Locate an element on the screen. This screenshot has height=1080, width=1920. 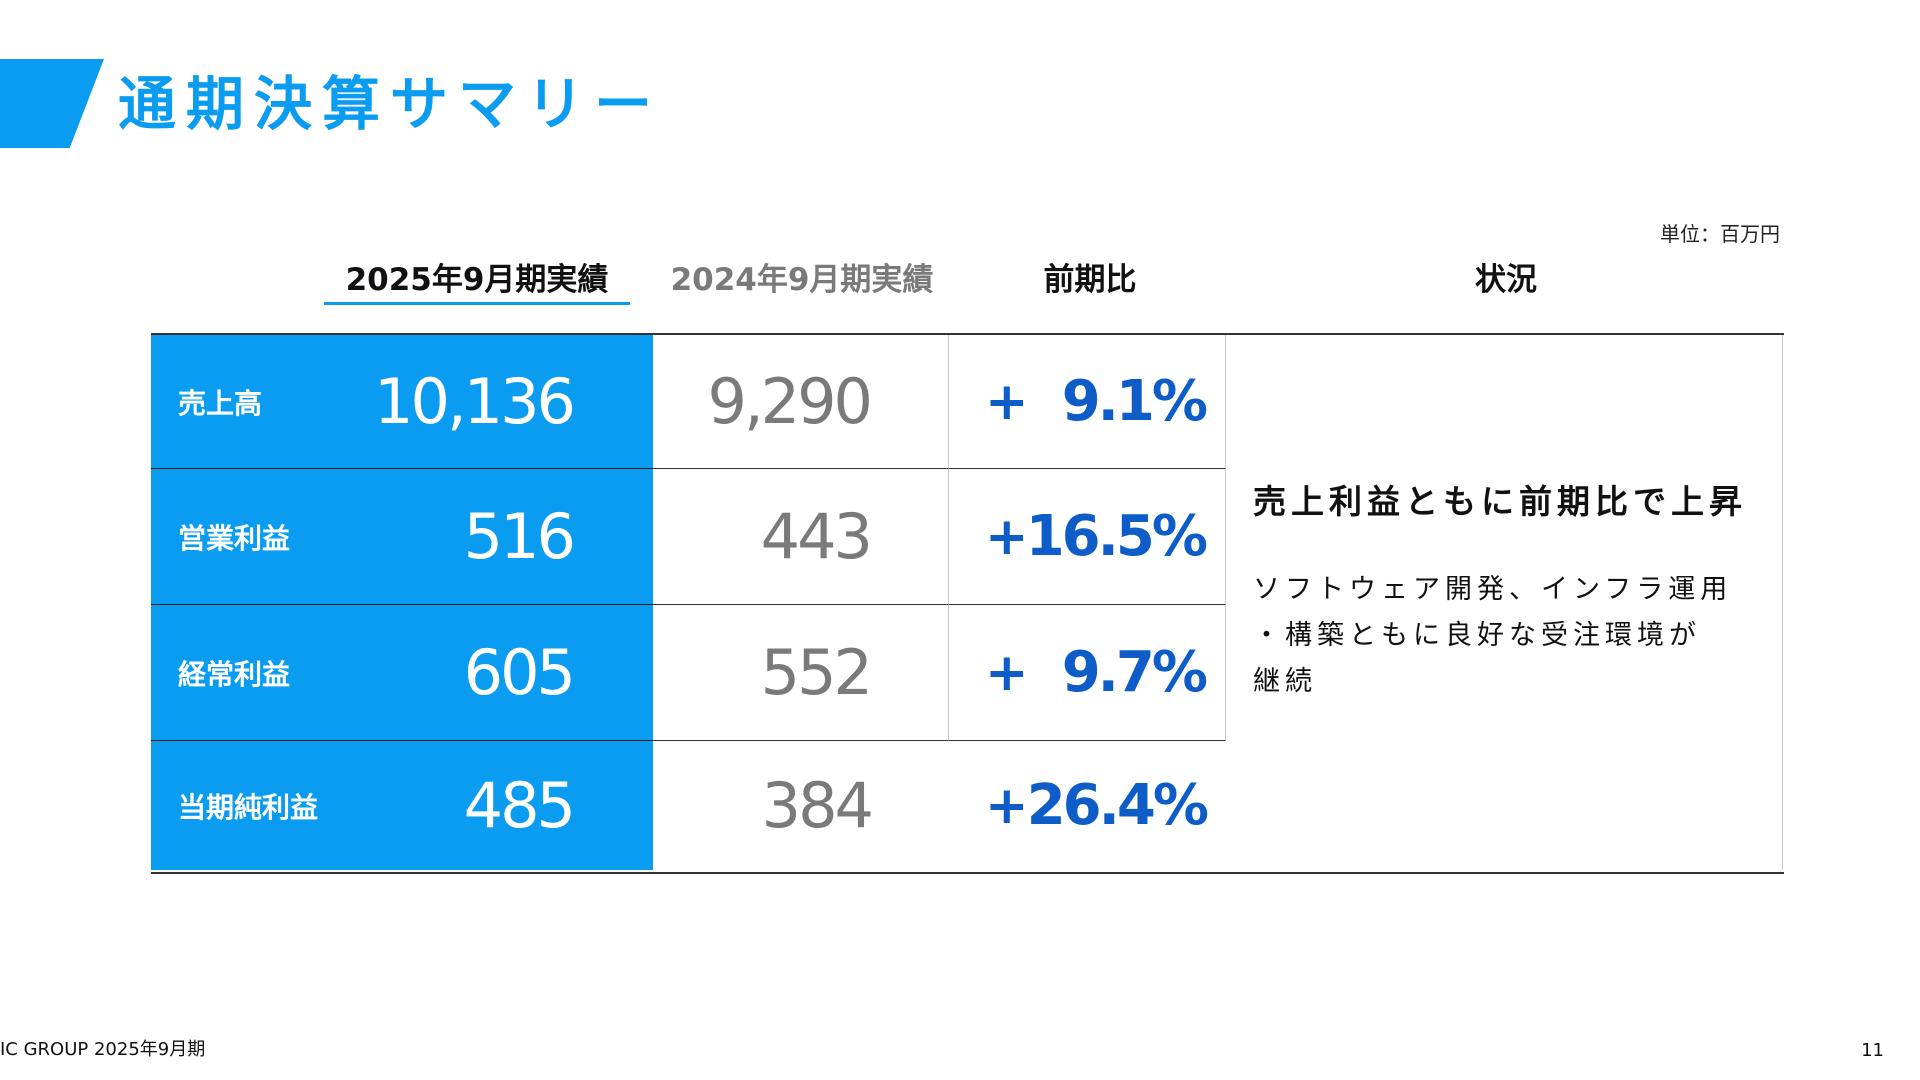
current-value: 605 is located at coordinates (519, 672).